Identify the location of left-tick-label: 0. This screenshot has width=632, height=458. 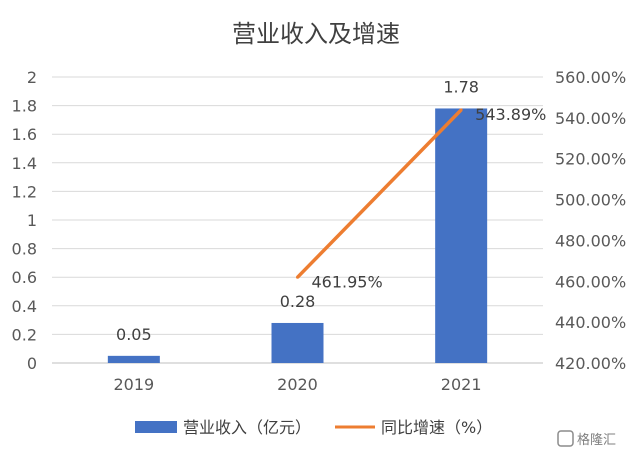
(32, 363).